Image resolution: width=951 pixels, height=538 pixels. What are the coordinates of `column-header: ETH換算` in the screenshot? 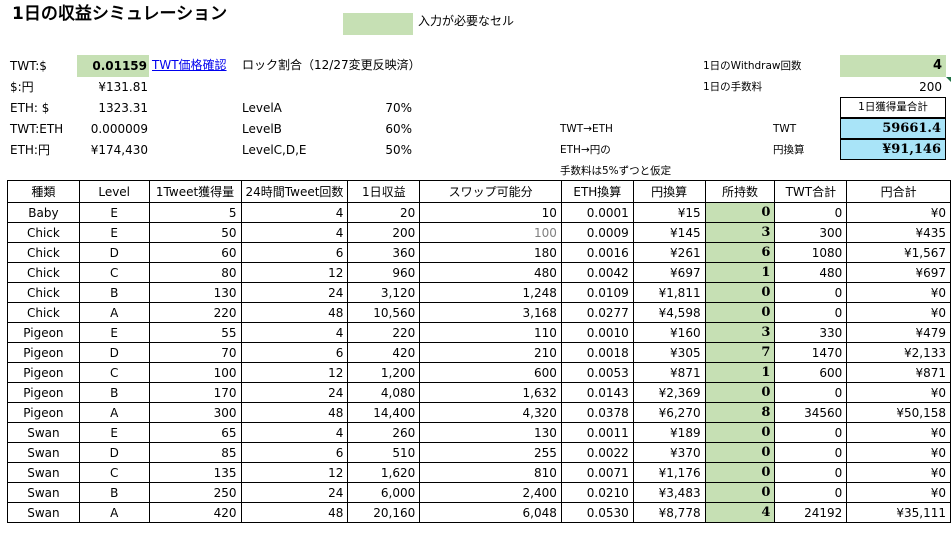 It's located at (597, 191).